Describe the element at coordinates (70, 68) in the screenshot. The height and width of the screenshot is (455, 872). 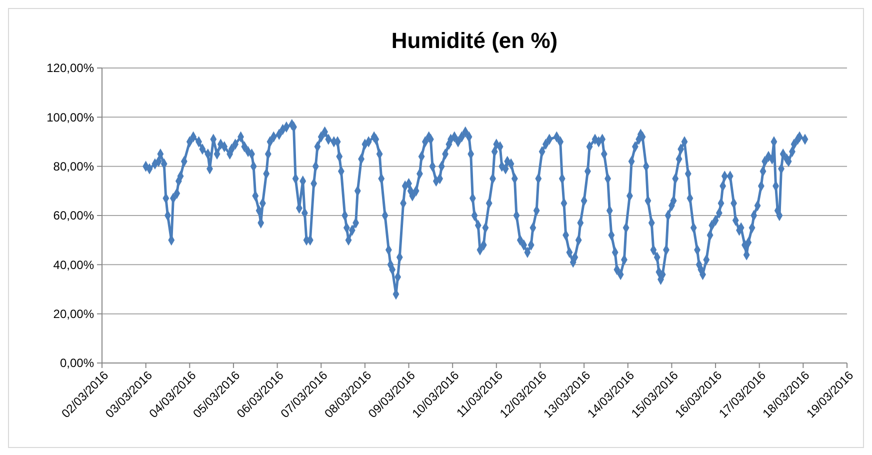
I see `y-tick-label: 120,00%` at that location.